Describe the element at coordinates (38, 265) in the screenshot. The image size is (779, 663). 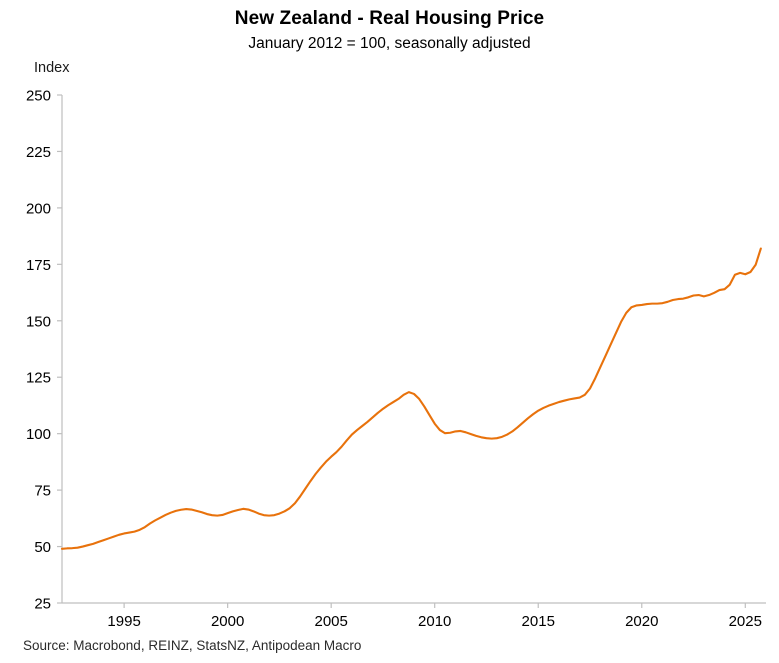
I see `y-axis-tick-label: 175` at that location.